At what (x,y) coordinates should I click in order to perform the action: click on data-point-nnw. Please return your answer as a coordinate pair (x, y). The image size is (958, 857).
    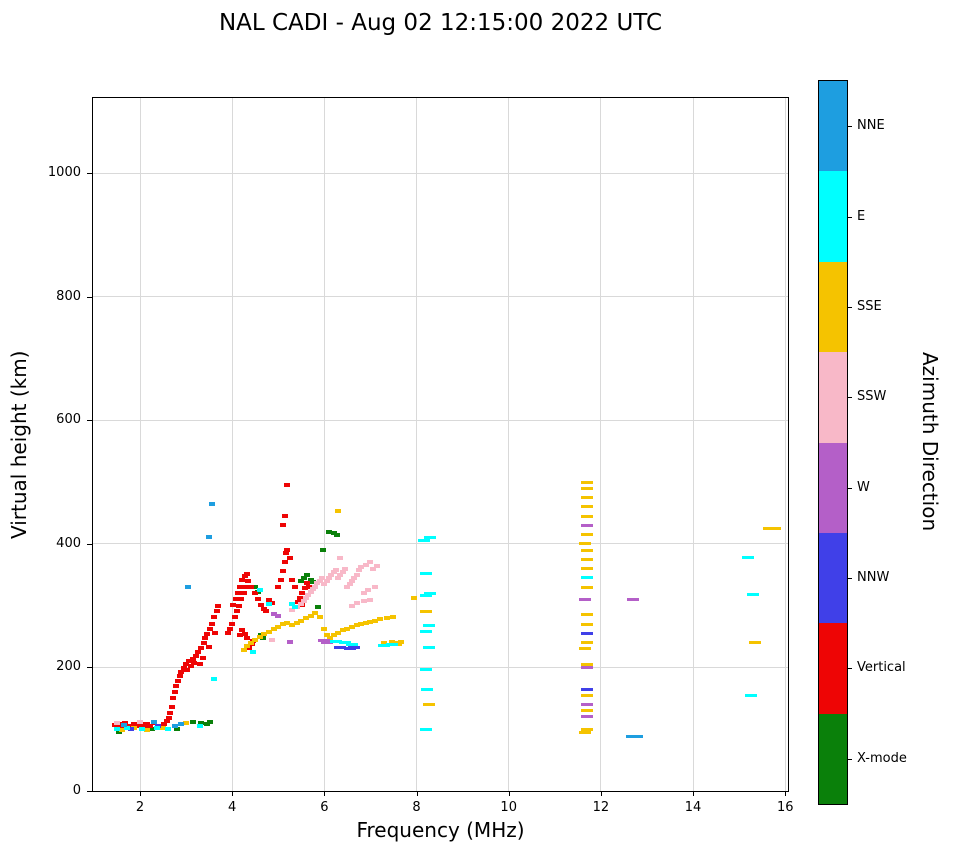
    Looking at the image, I should click on (354, 647).